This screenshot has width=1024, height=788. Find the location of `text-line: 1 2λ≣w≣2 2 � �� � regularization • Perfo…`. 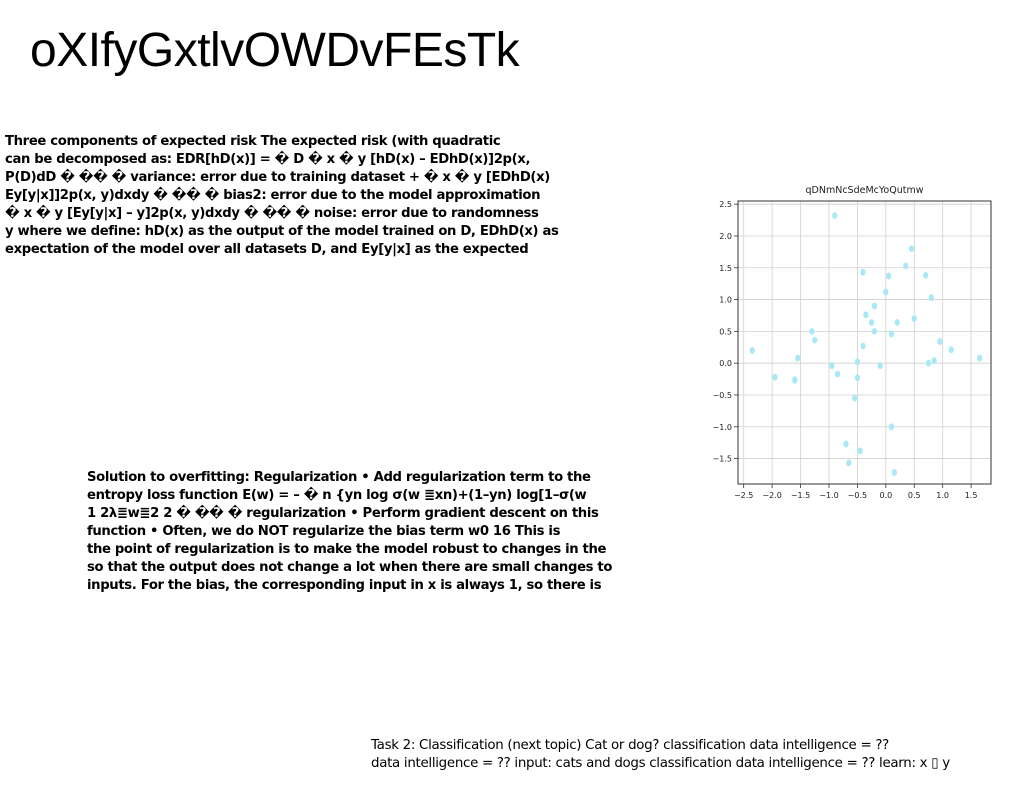

text-line: 1 2λ≣w≣2 2 � �� � regularization • Perfo… is located at coordinates (343, 513).